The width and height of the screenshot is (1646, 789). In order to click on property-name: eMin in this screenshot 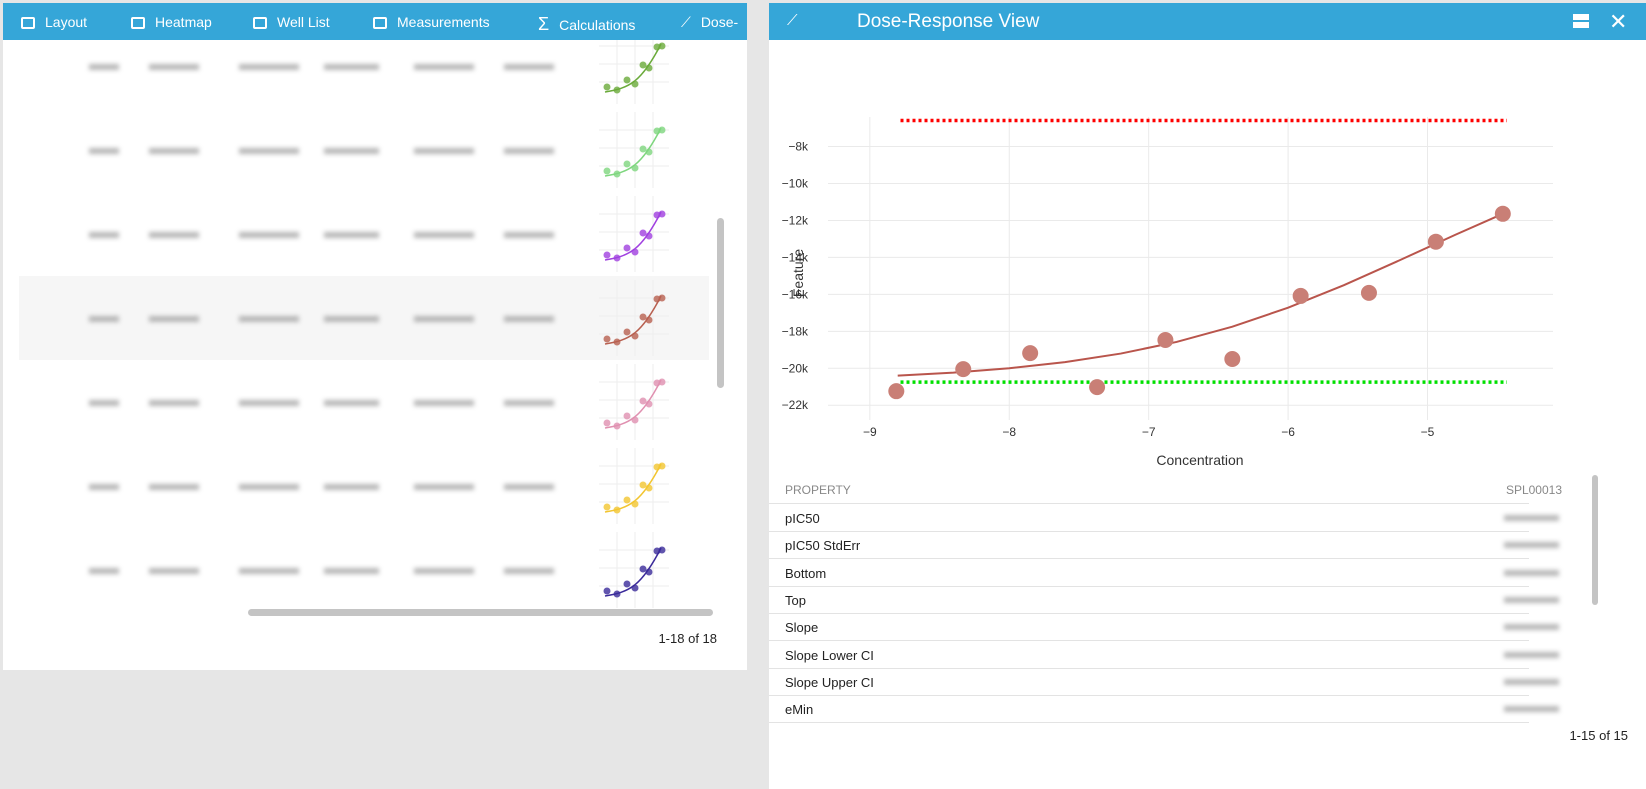, I will do `click(799, 710)`.